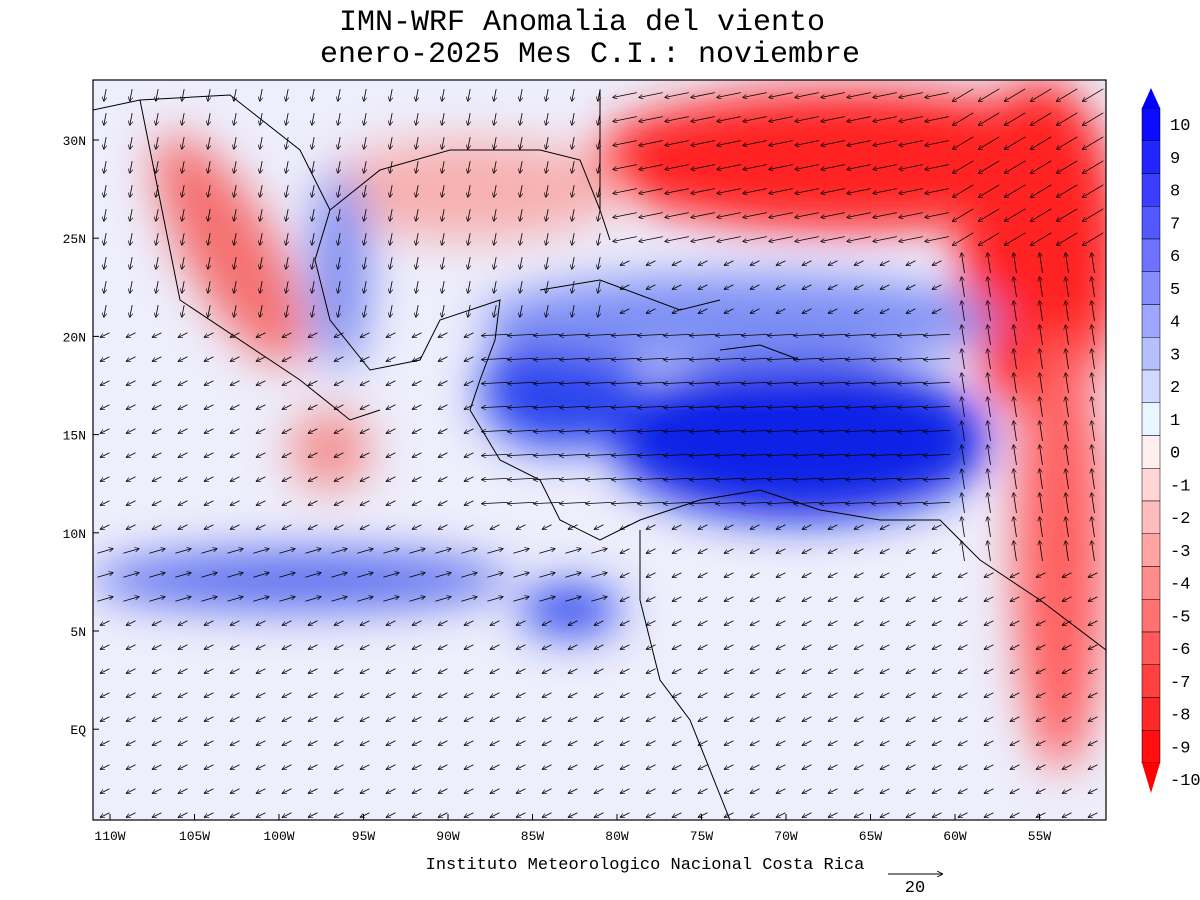 The height and width of the screenshot is (900, 1200). What do you see at coordinates (74, 239) in the screenshot?
I see `lat-label: 25N` at bounding box center [74, 239].